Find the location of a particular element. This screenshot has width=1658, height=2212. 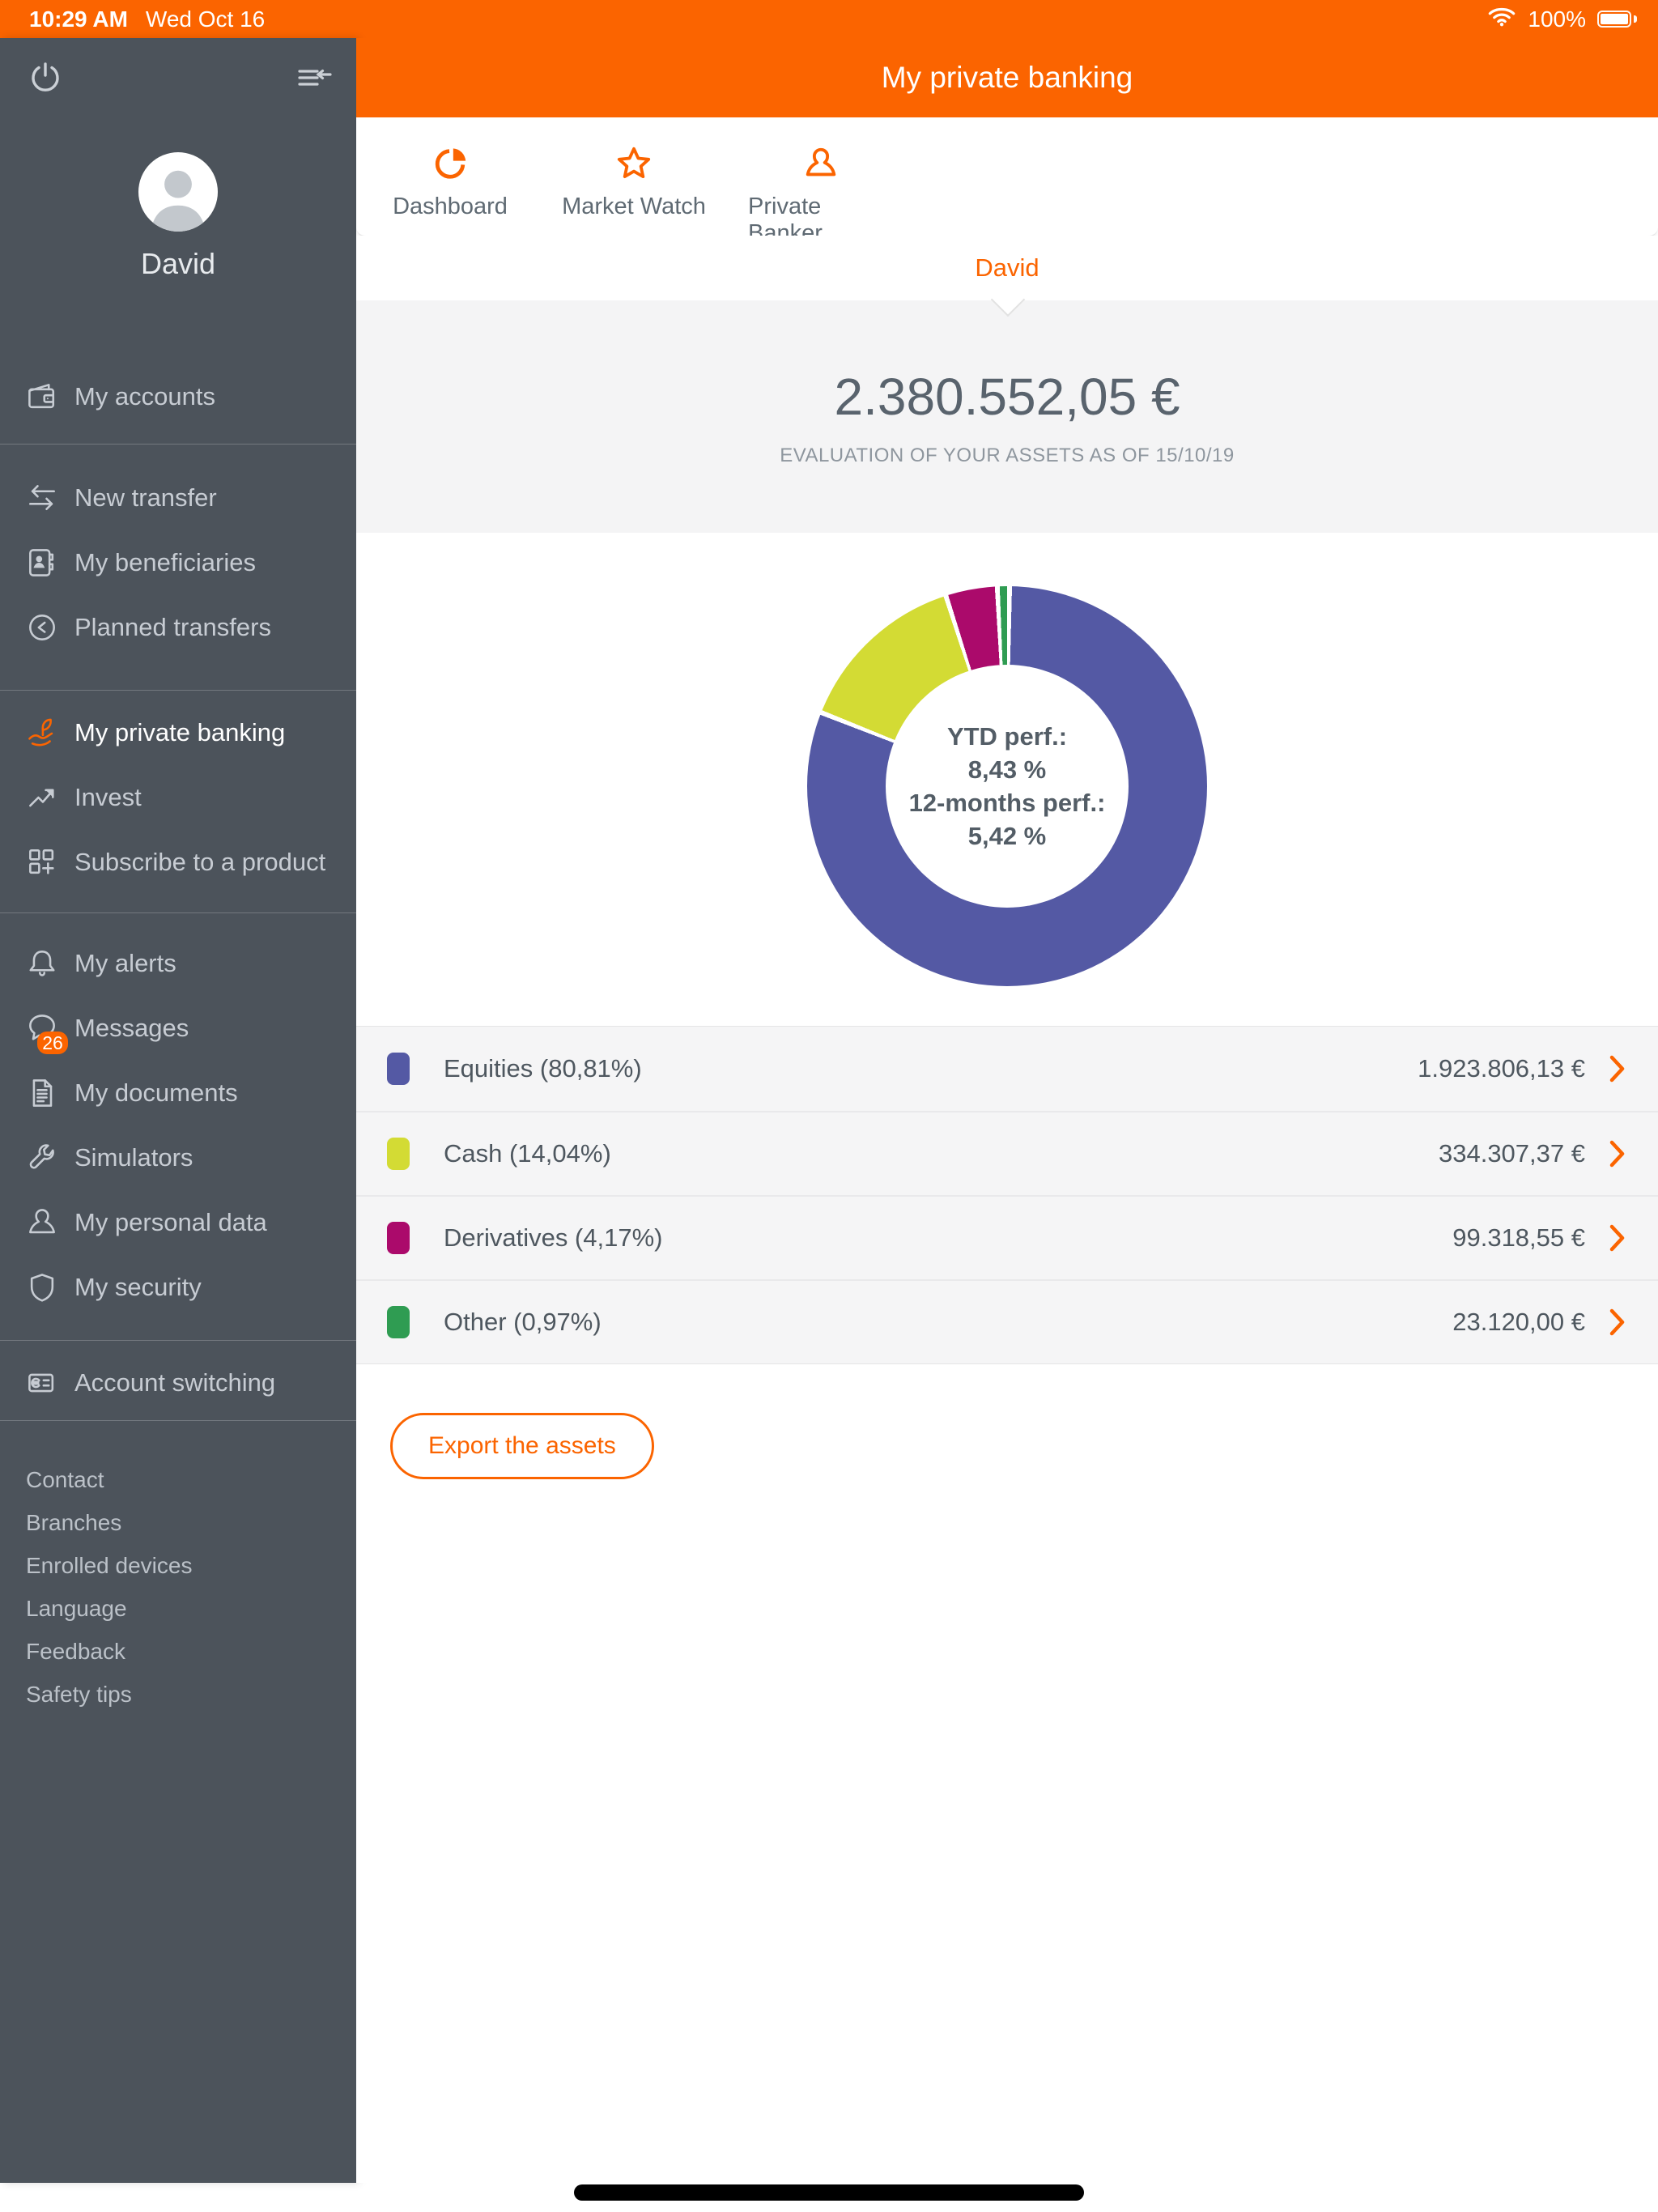

status-bar: 10:29 AM Wed Oct 16 100% is located at coordinates (829, 19).